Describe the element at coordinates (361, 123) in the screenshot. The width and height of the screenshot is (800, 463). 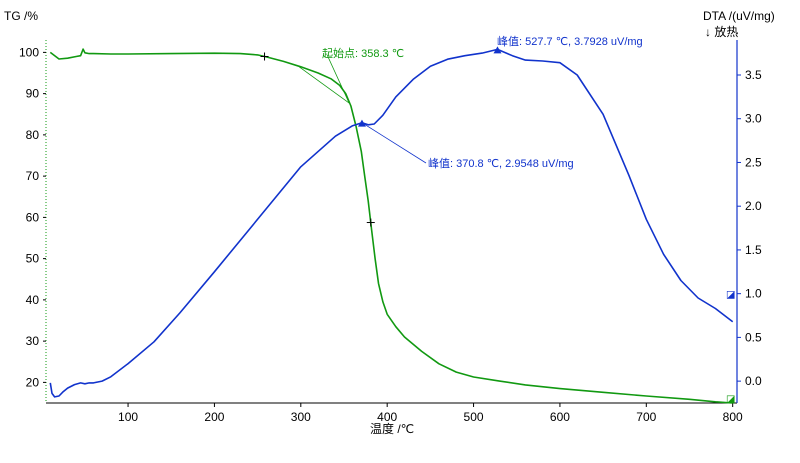
I see `peak1-marker` at that location.